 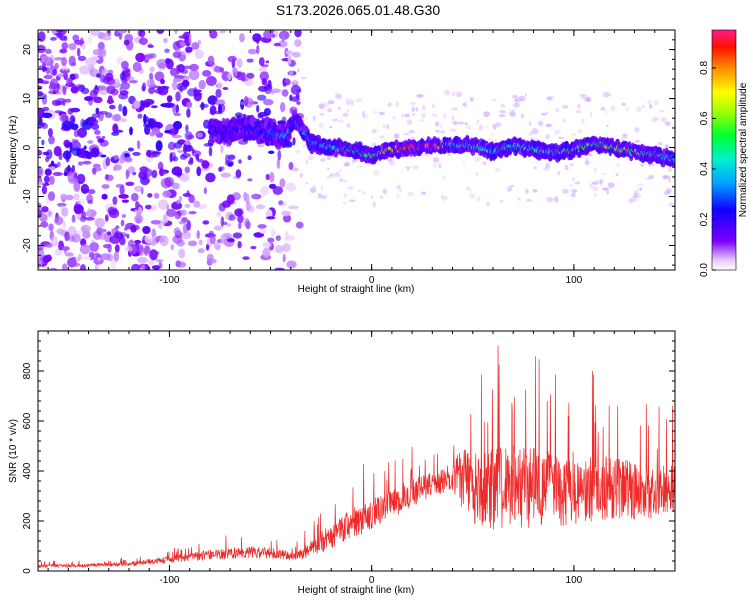 What do you see at coordinates (280, 127) in the screenshot?
I see `ridge-blob` at bounding box center [280, 127].